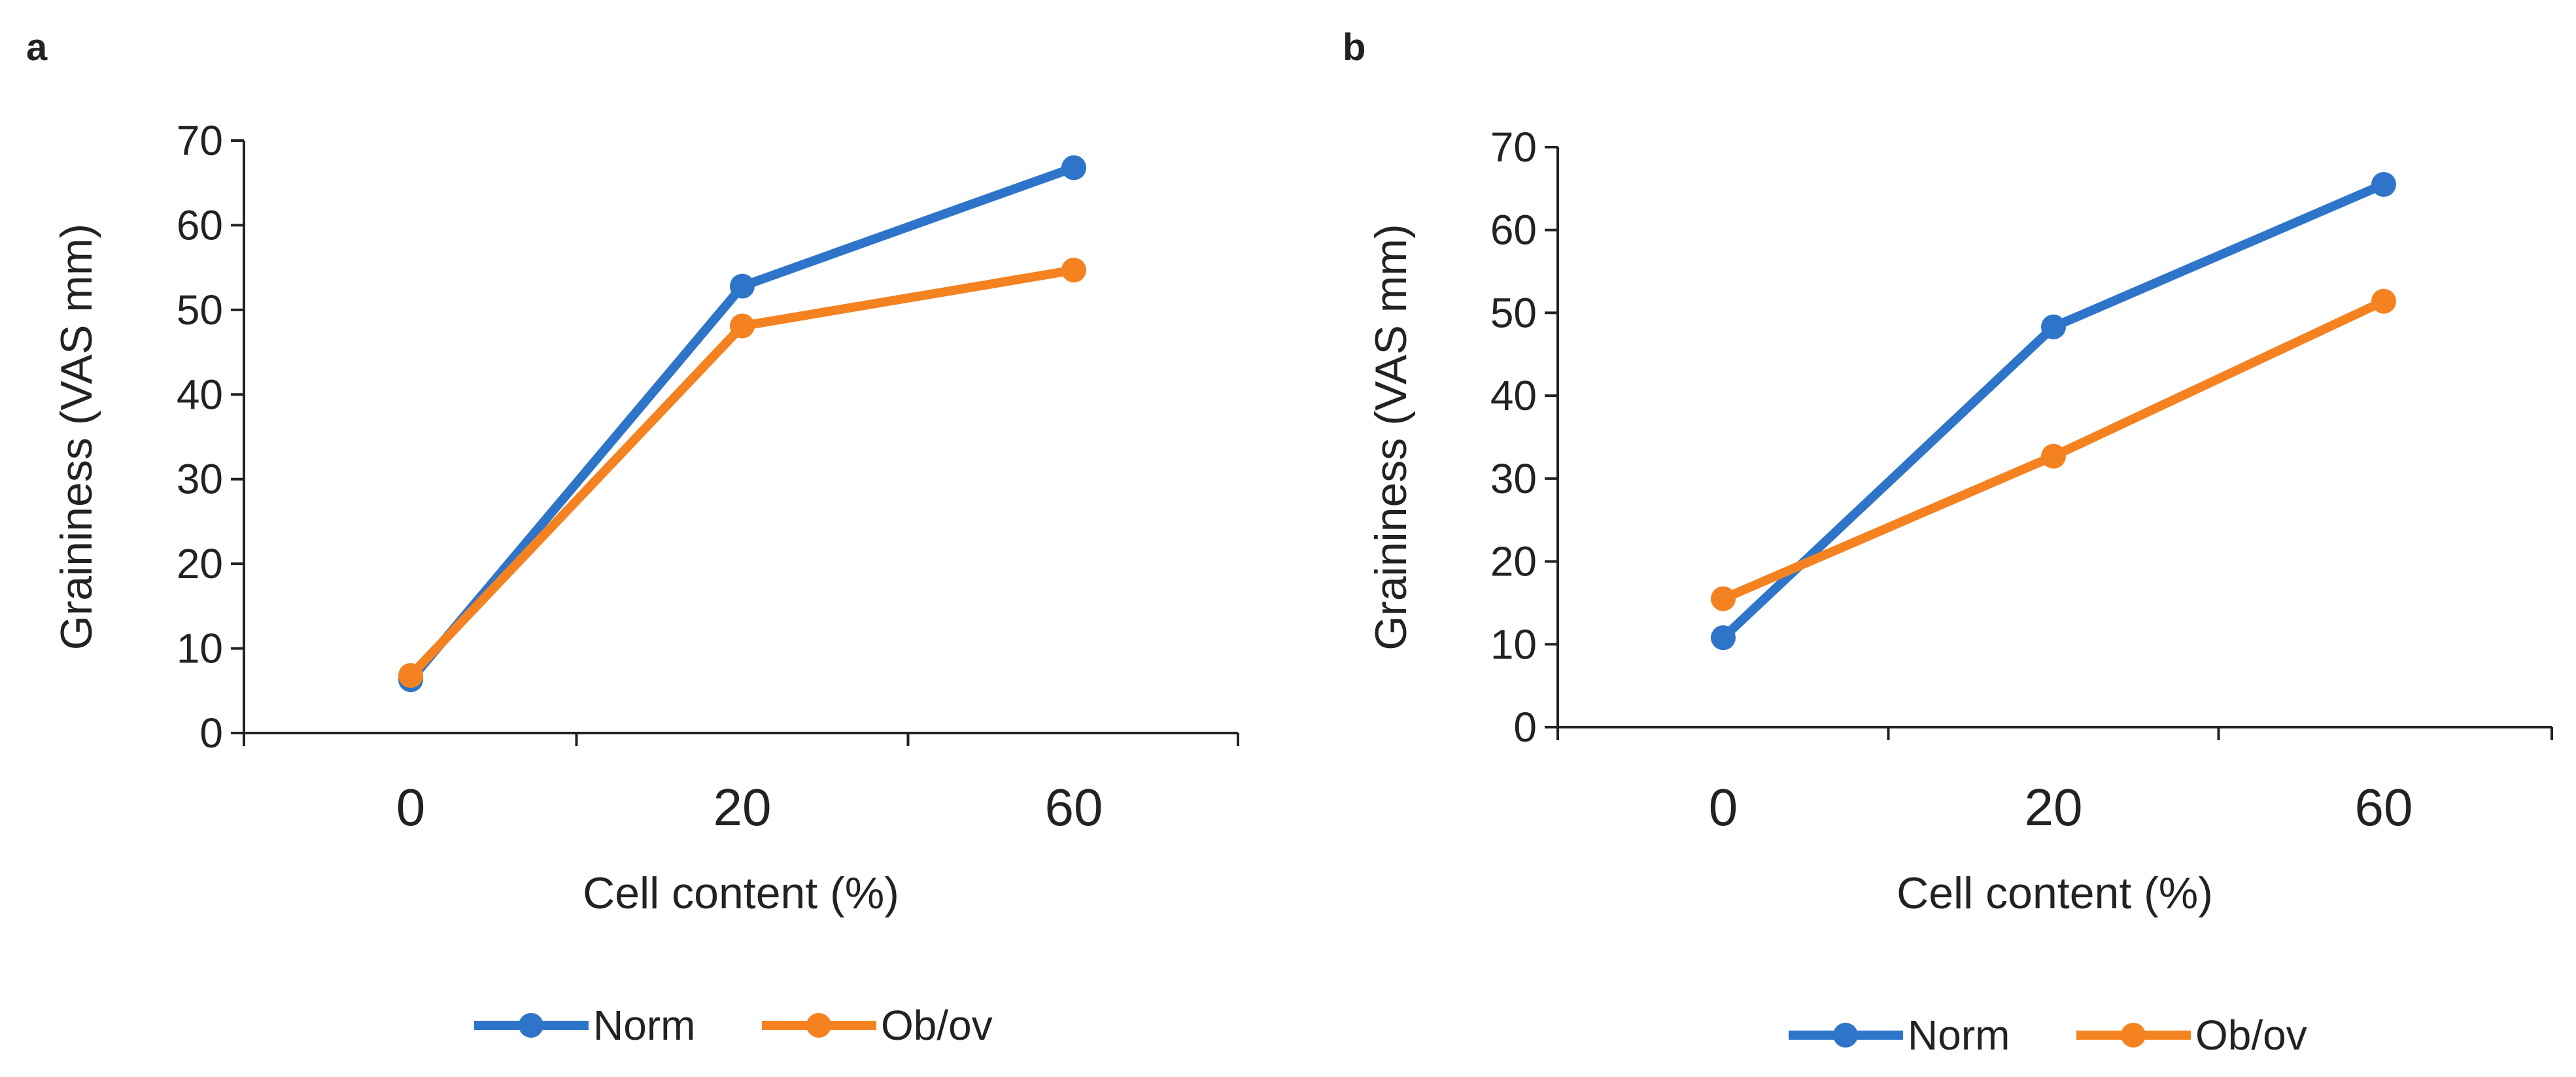  I want to click on panel-label: a, so click(37, 47).